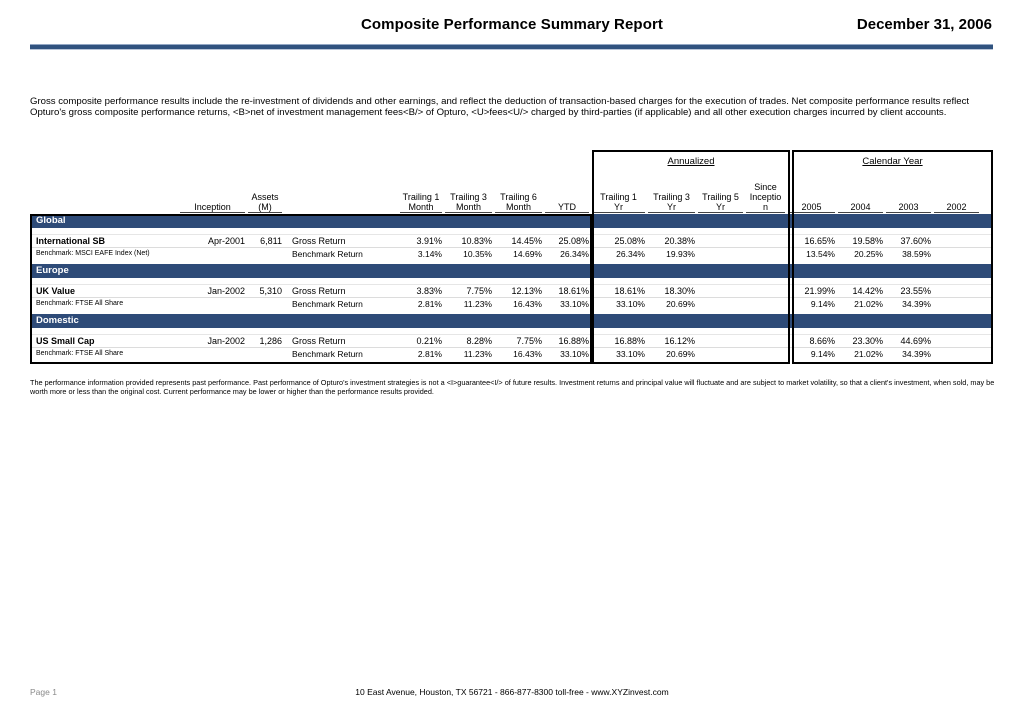 Image resolution: width=1024 pixels, height=724 pixels. Describe the element at coordinates (266, 203) in the screenshot. I see `col-assets: Assets (M)` at that location.